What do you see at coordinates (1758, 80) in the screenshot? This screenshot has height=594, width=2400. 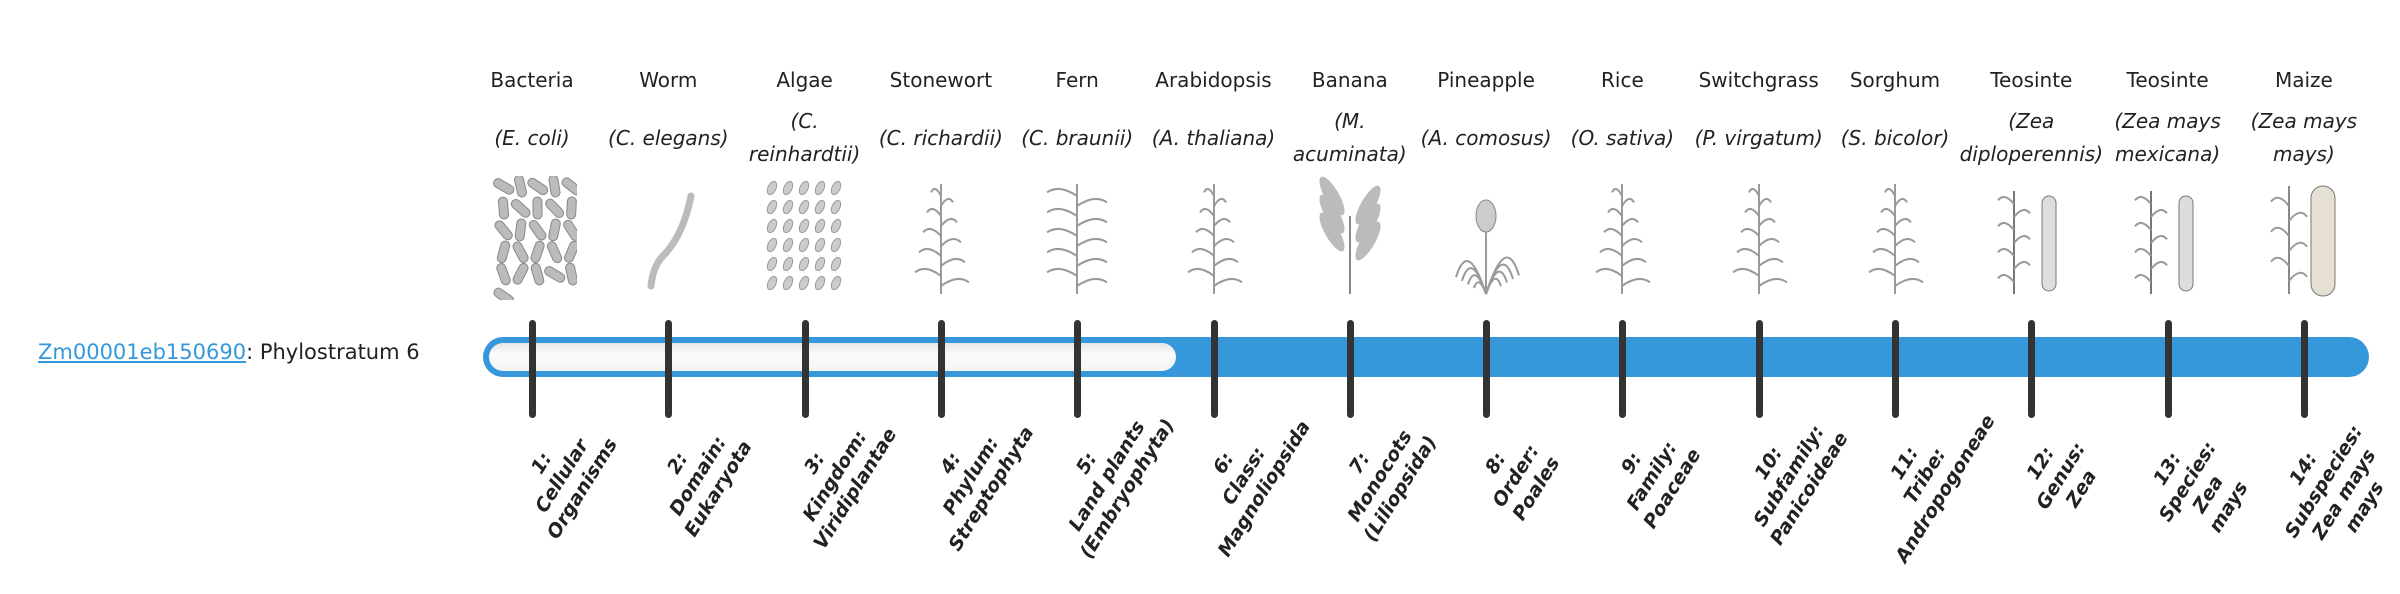 I see `organism-common-name: Switchgrass` at bounding box center [1758, 80].